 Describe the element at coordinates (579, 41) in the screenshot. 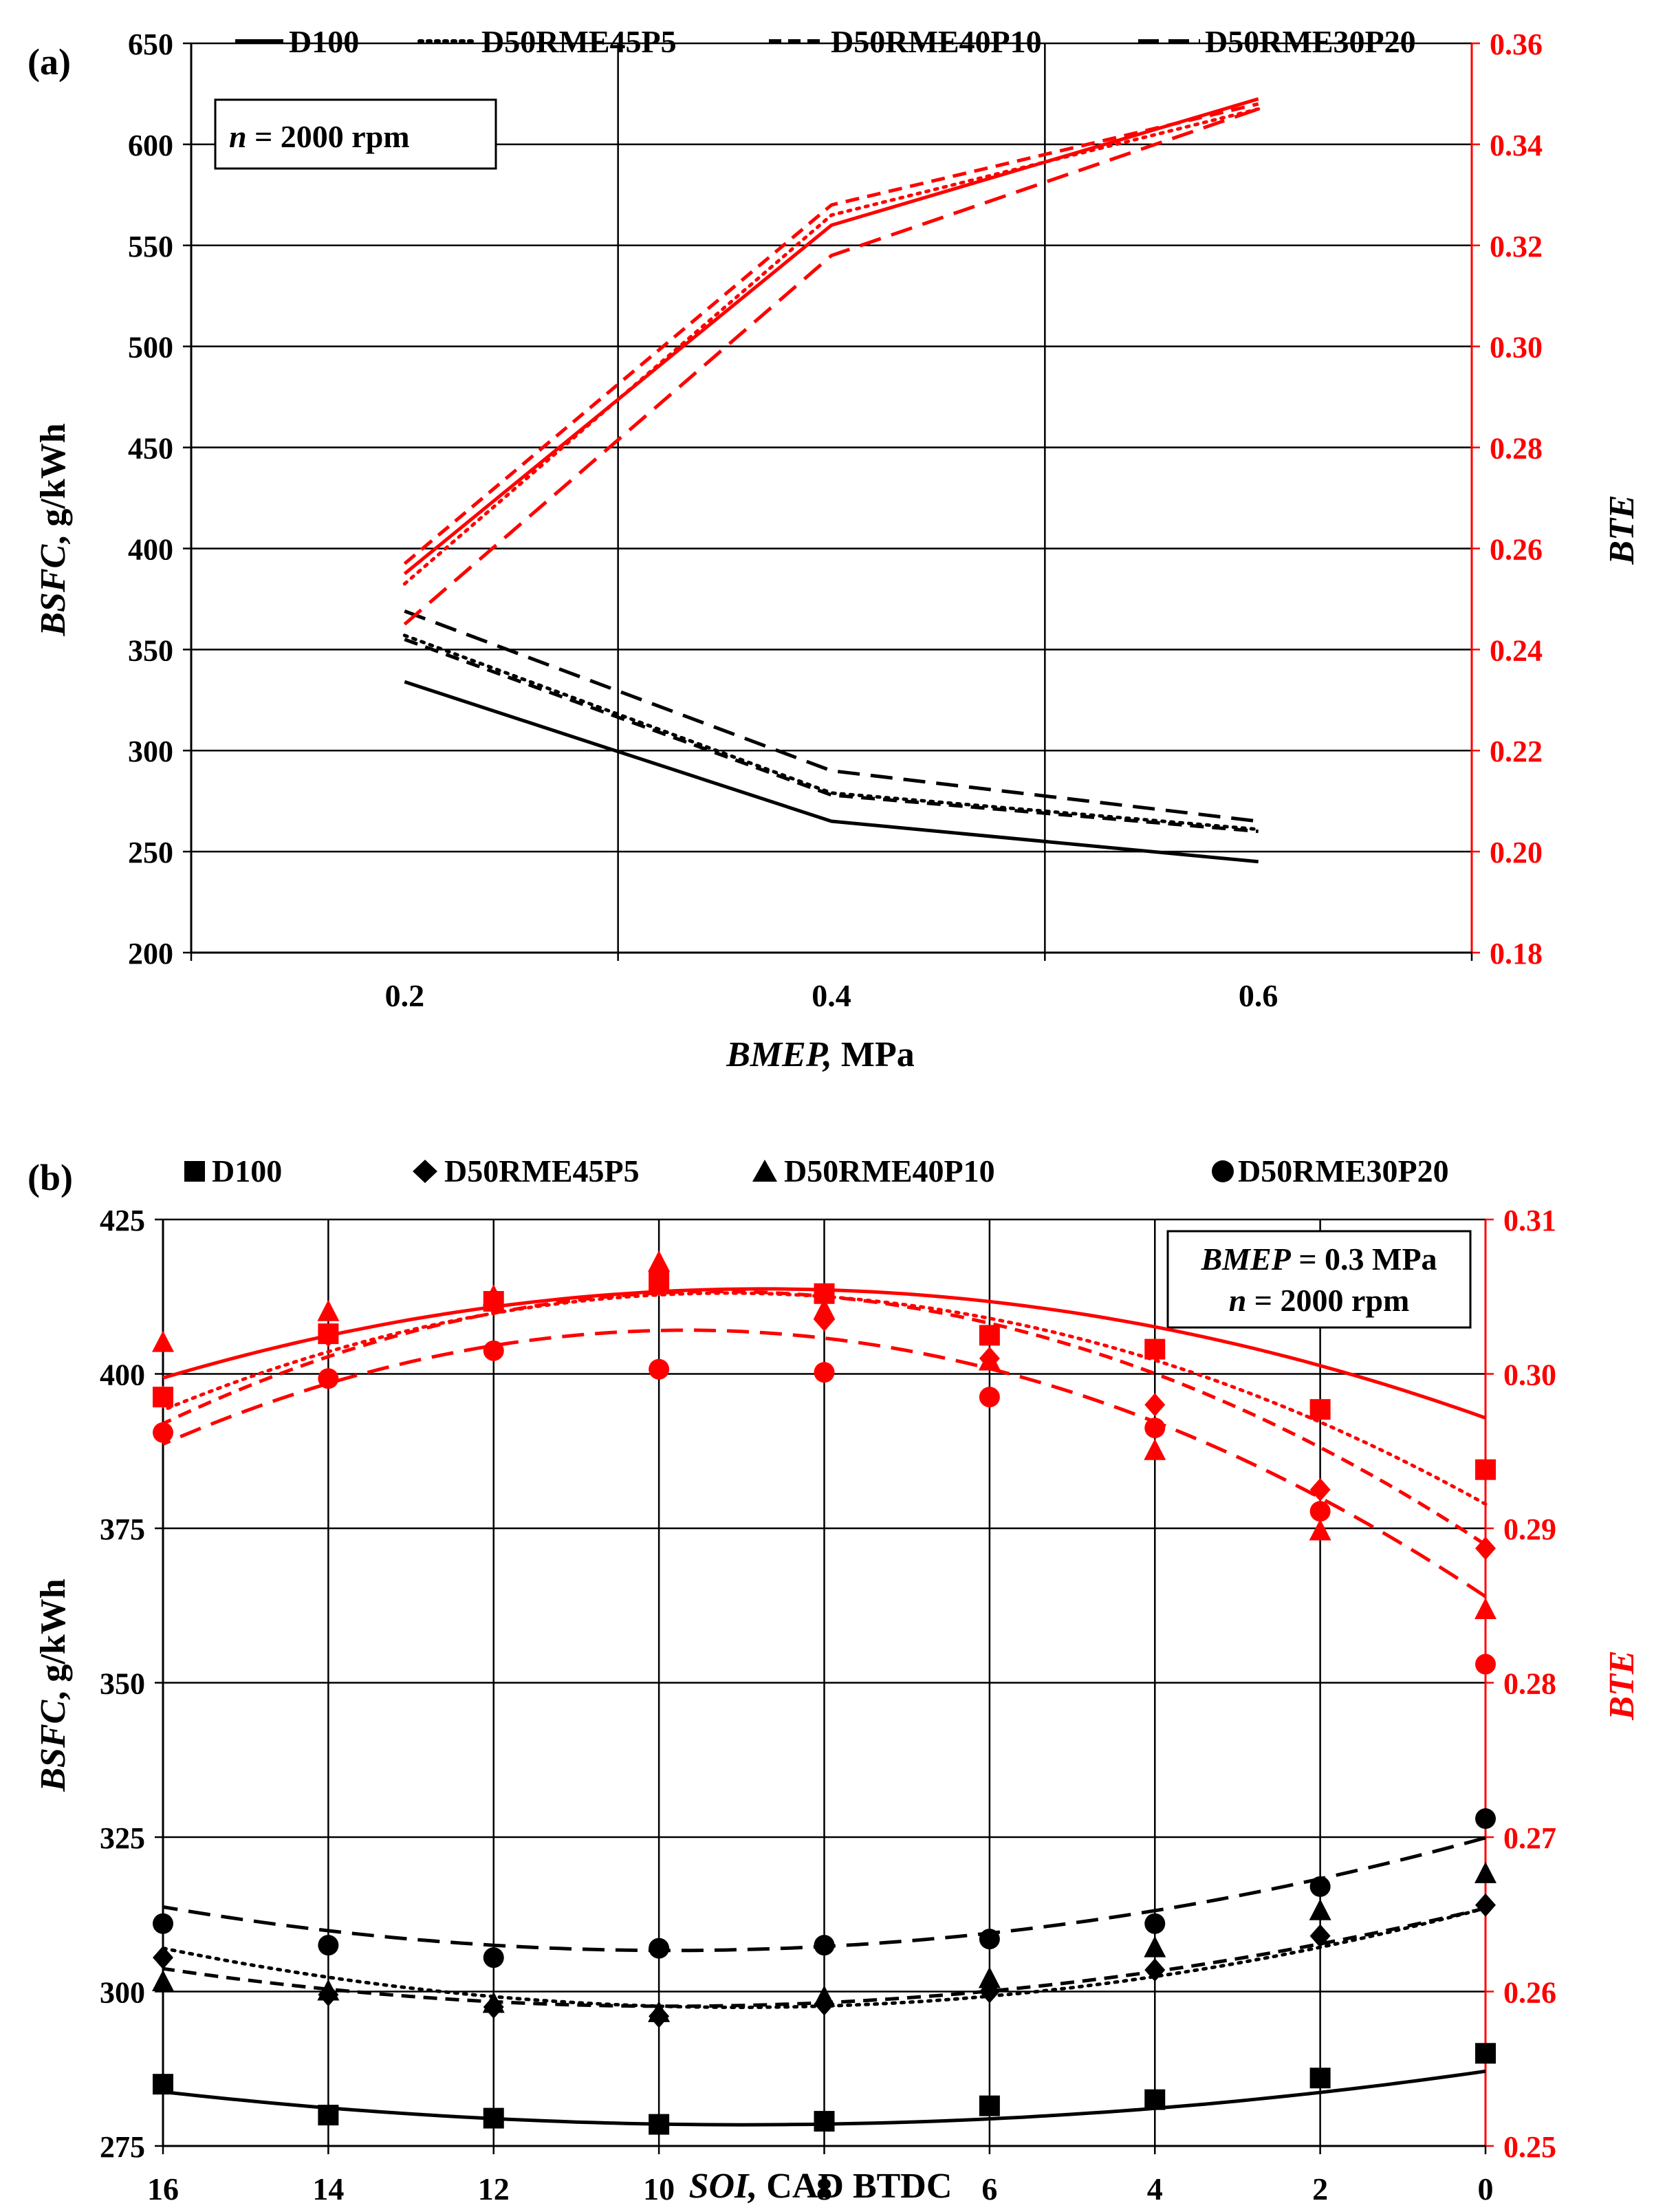

I see `legend-a-d50rme45p5-label: D50RME45P5` at that location.